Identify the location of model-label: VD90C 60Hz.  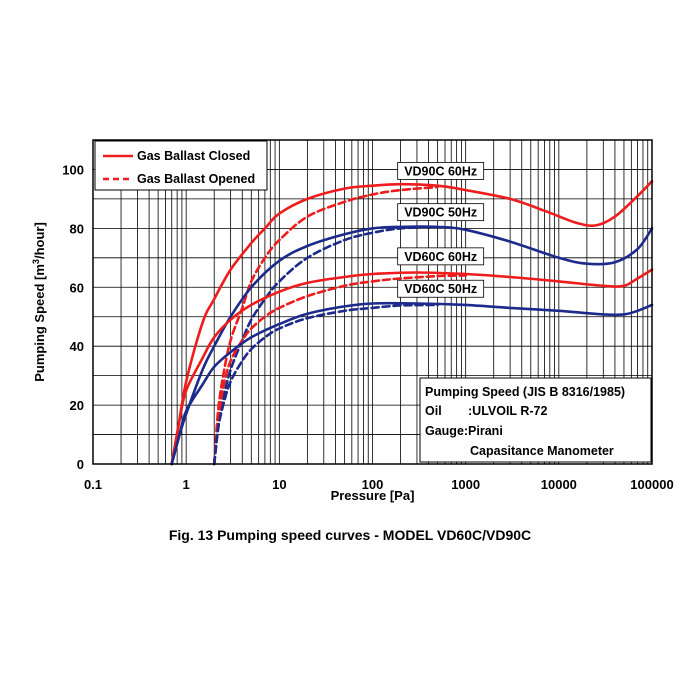
(440, 171).